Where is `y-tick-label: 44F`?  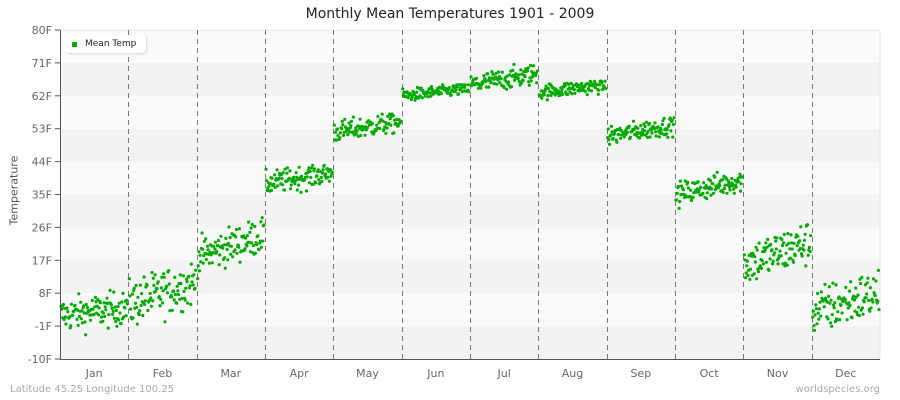 y-tick-label: 44F is located at coordinates (42, 162).